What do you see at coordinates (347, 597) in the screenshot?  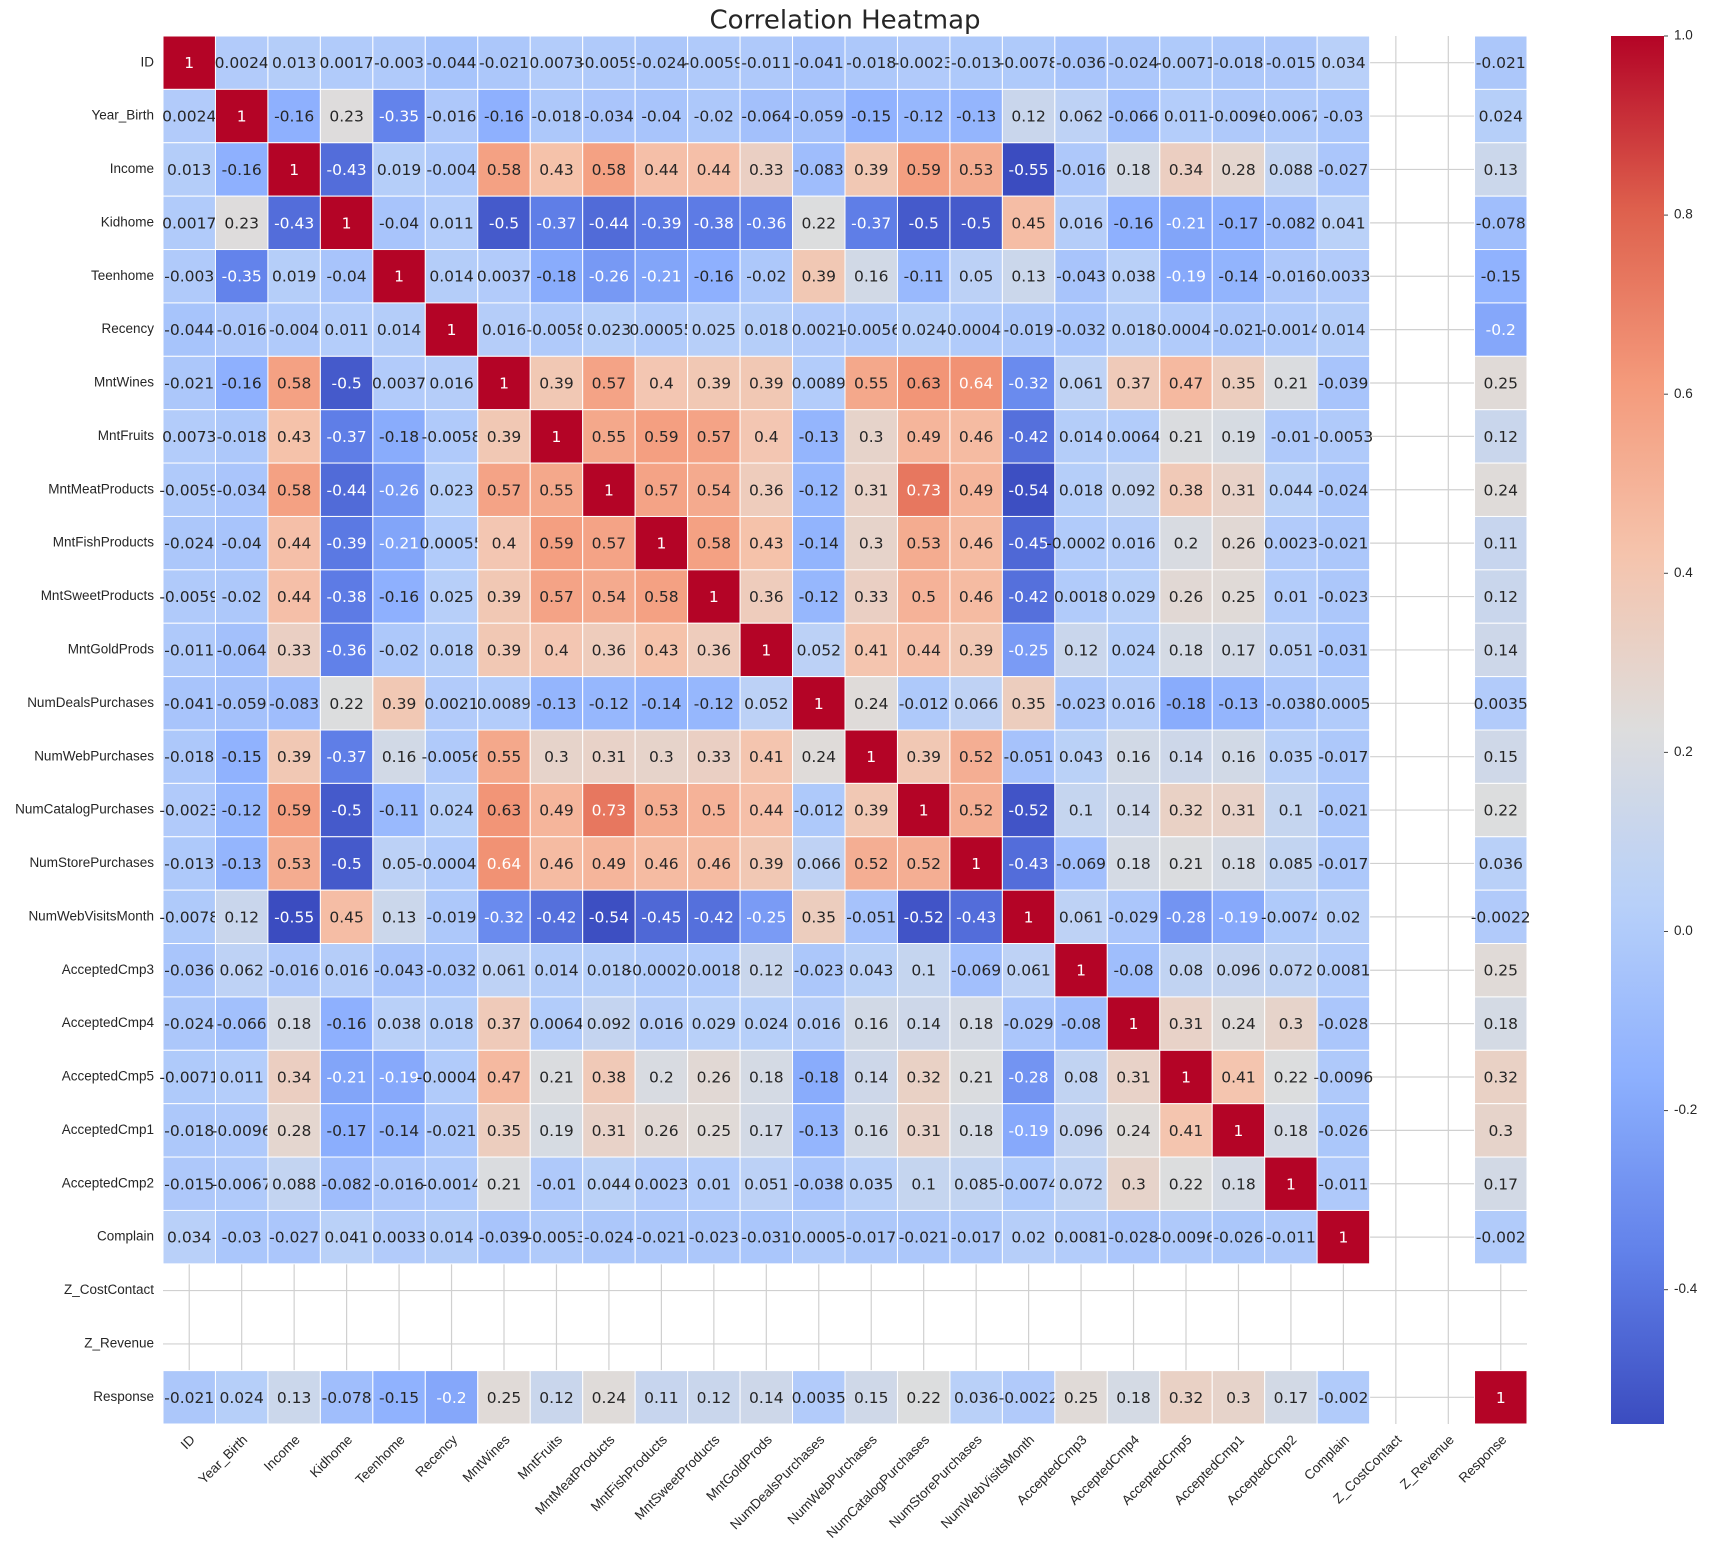 I see `cell-label: -0.38` at bounding box center [347, 597].